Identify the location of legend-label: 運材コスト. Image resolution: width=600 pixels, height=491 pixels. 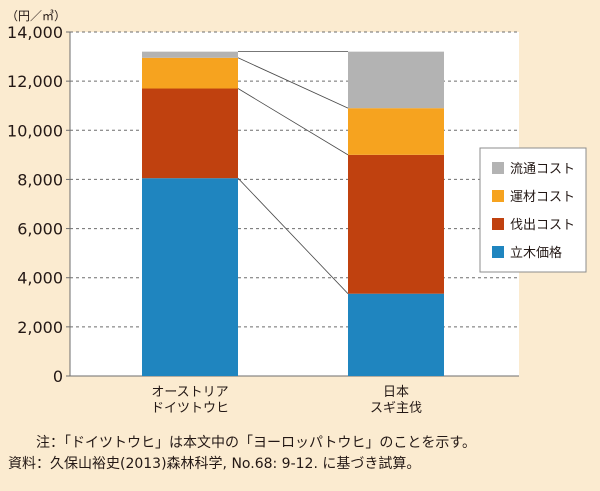
(542, 197).